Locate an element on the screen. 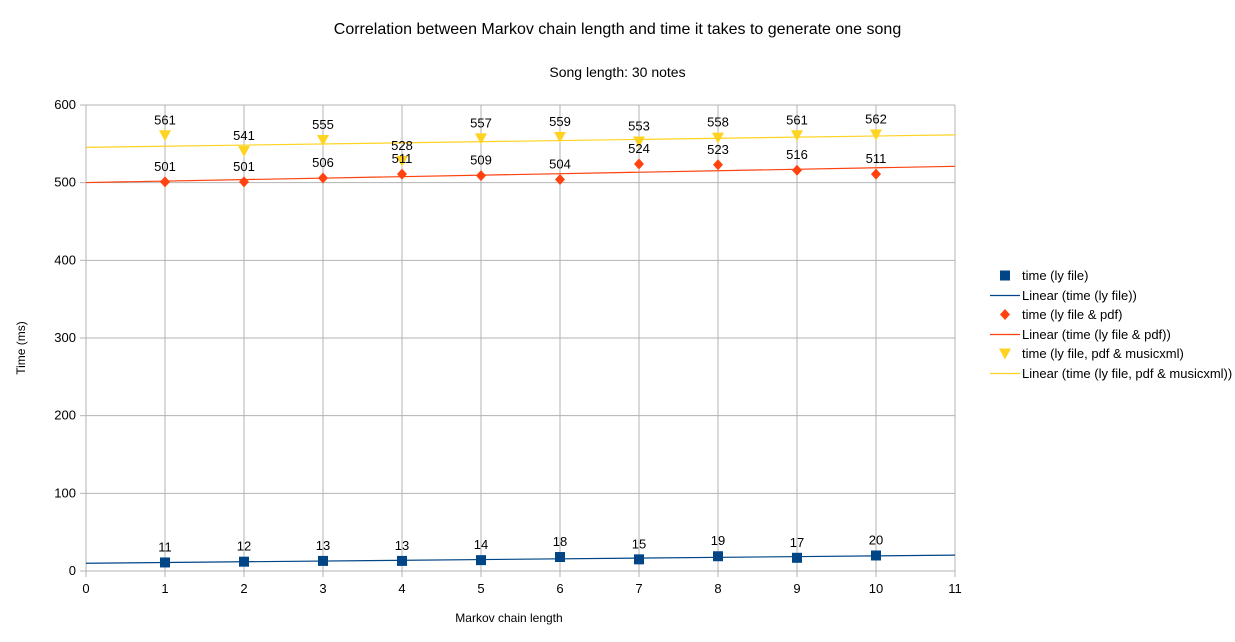 The height and width of the screenshot is (642, 1235). x-tick-label: 9 is located at coordinates (796, 588).